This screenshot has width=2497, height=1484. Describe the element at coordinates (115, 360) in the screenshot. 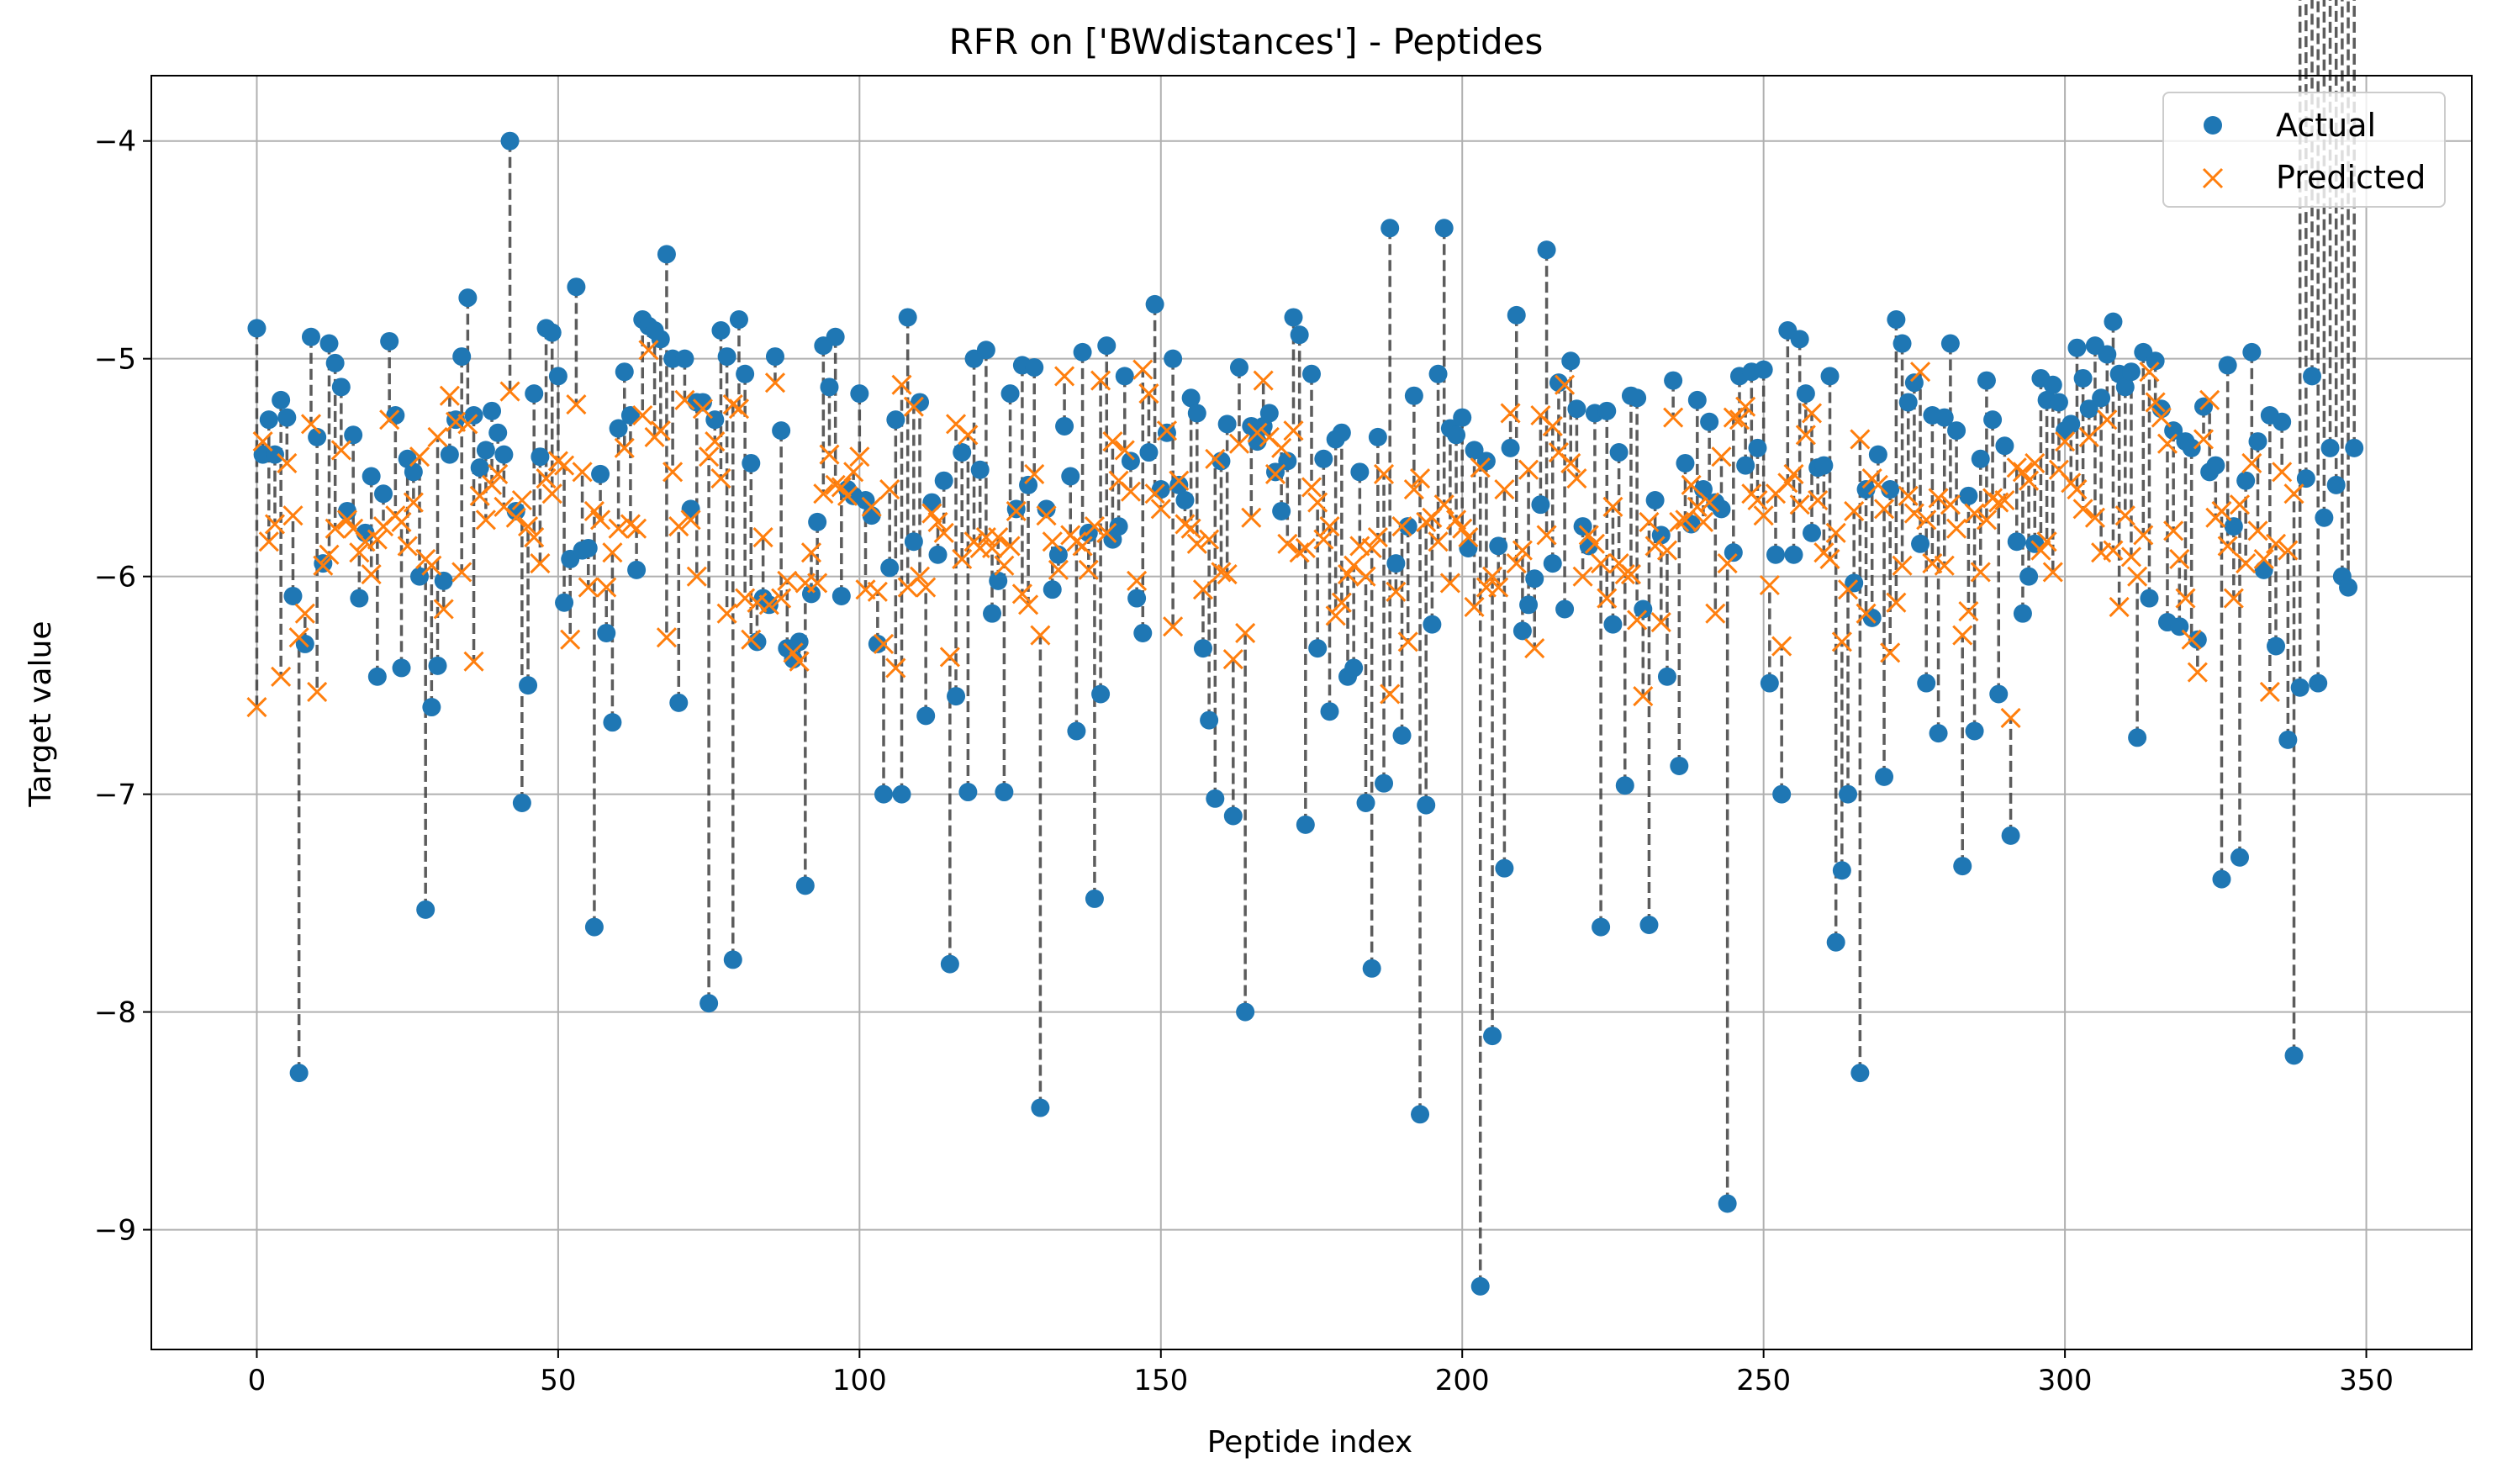

I see `y-tick-label: −5` at that location.